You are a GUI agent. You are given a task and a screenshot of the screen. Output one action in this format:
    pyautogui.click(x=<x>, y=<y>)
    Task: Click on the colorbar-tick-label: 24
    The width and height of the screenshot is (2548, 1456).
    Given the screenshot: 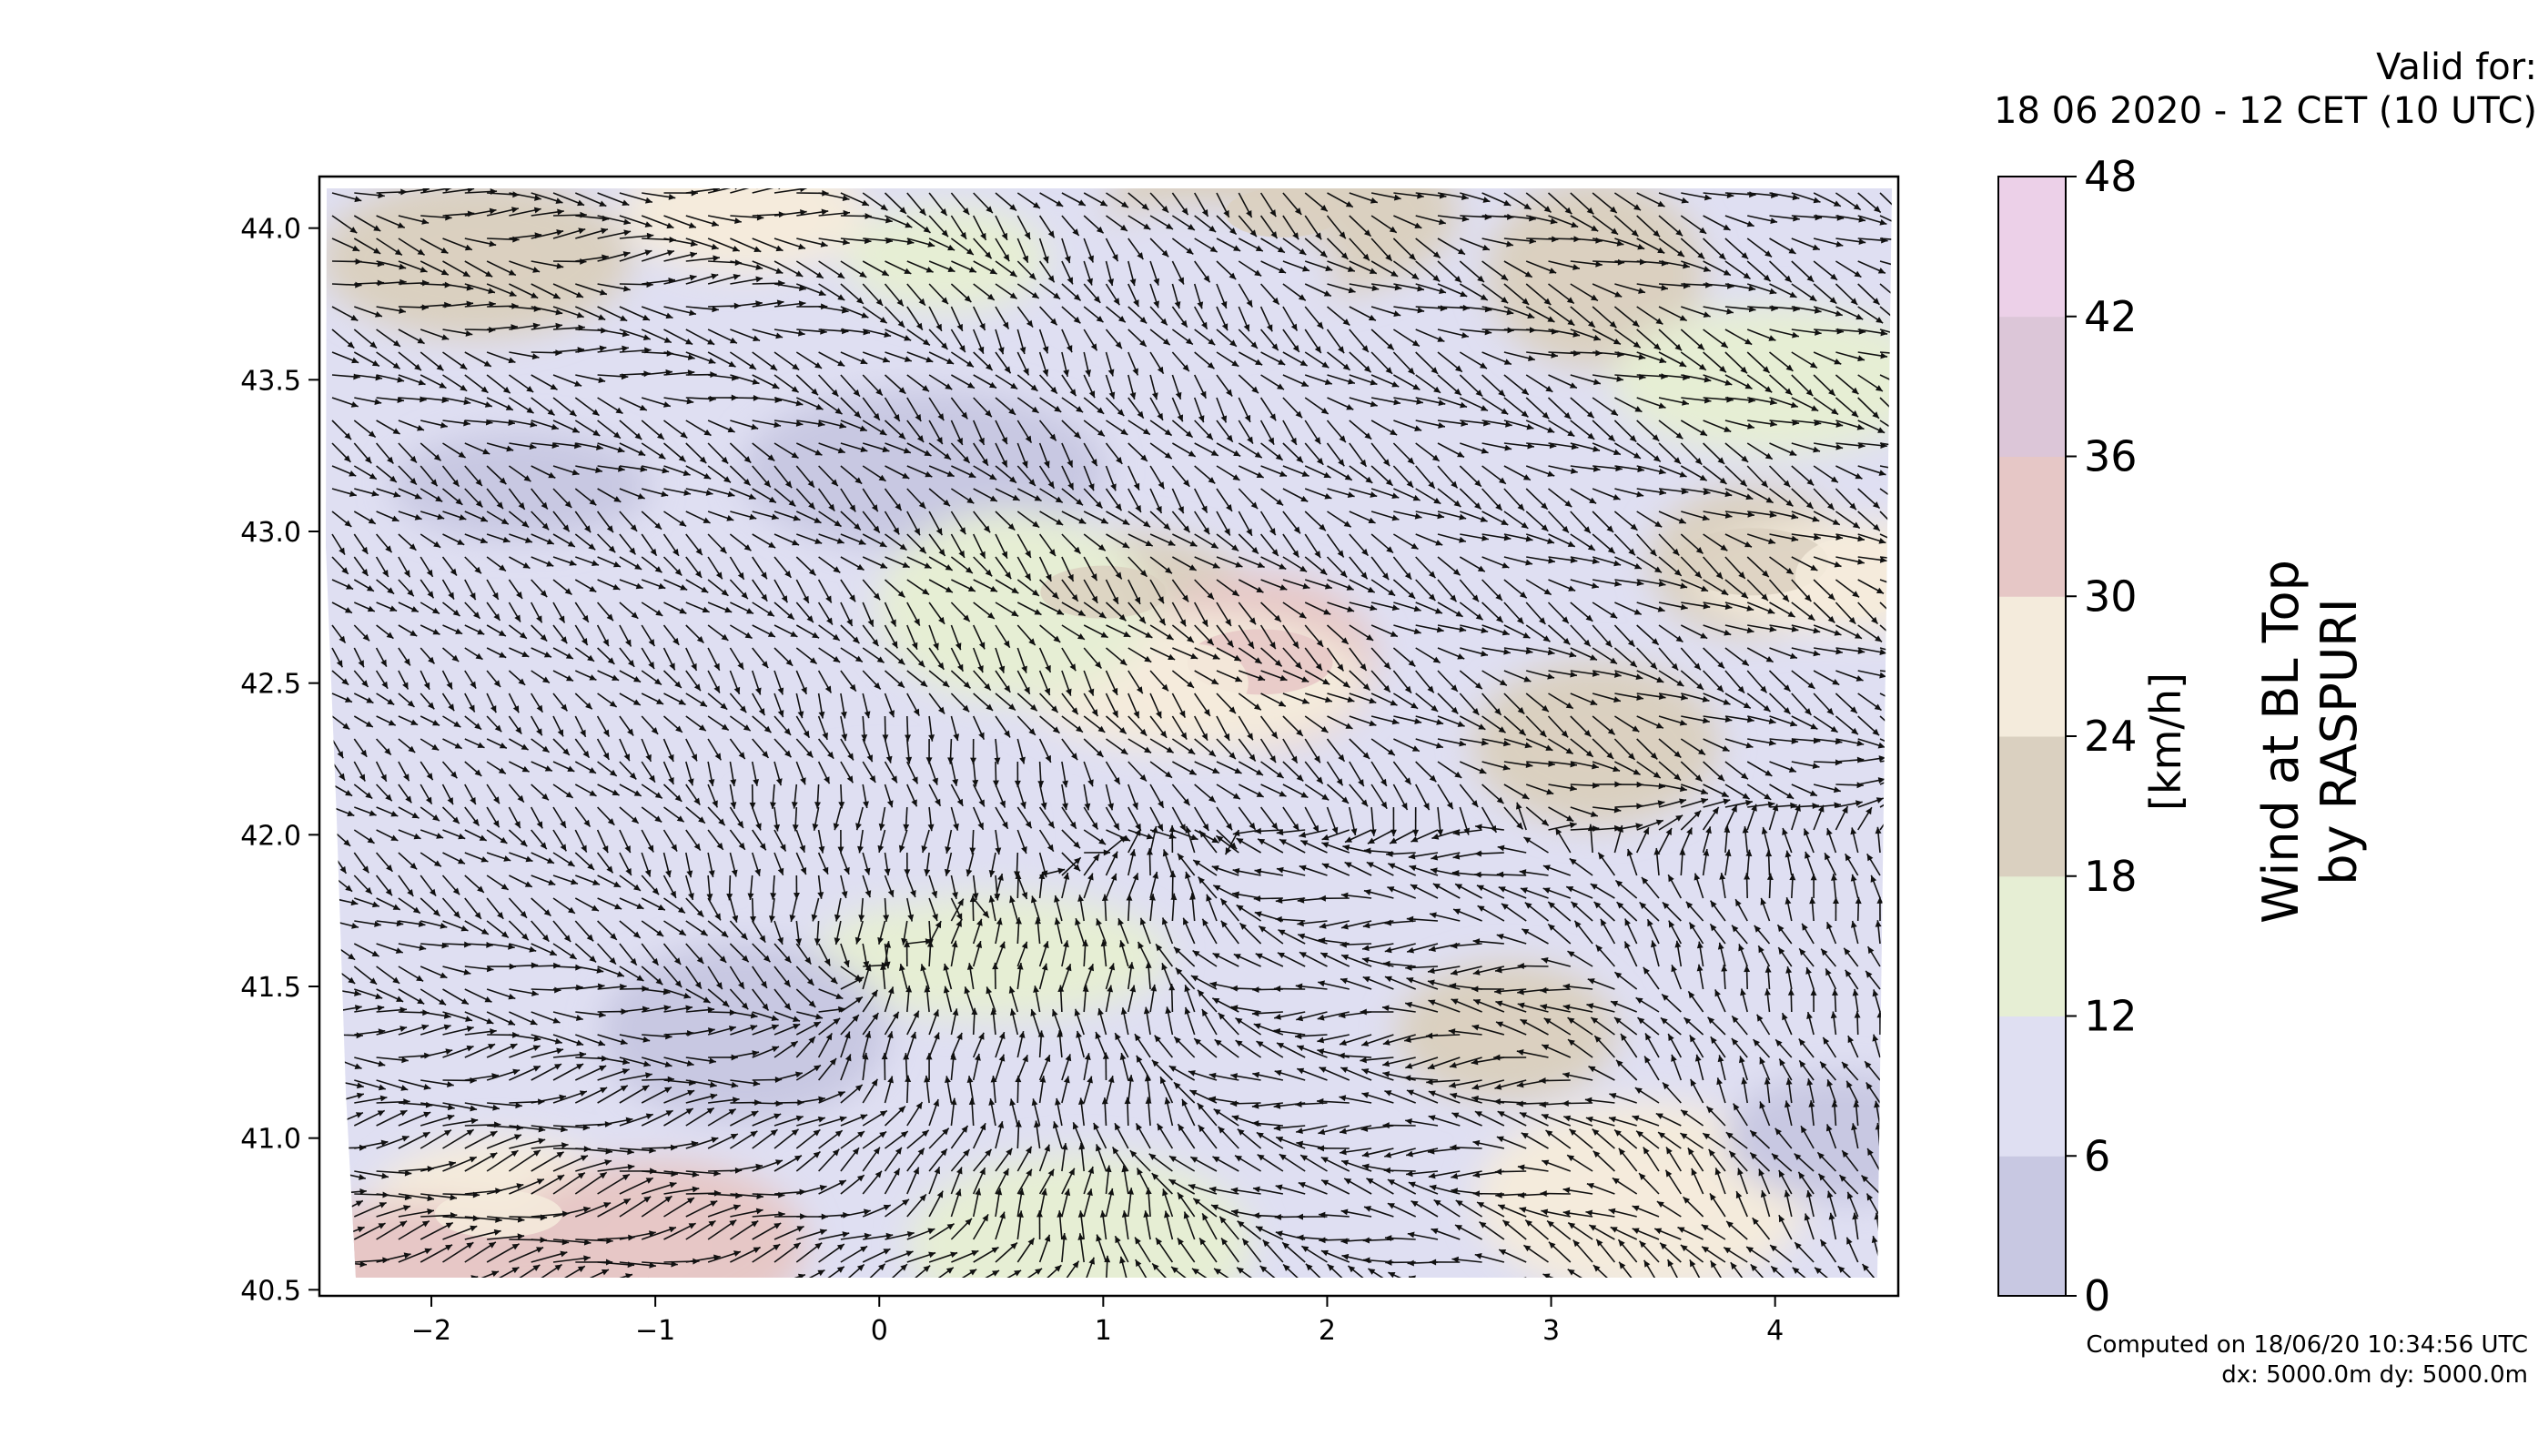 What is the action you would take?
    pyautogui.click(x=2111, y=737)
    